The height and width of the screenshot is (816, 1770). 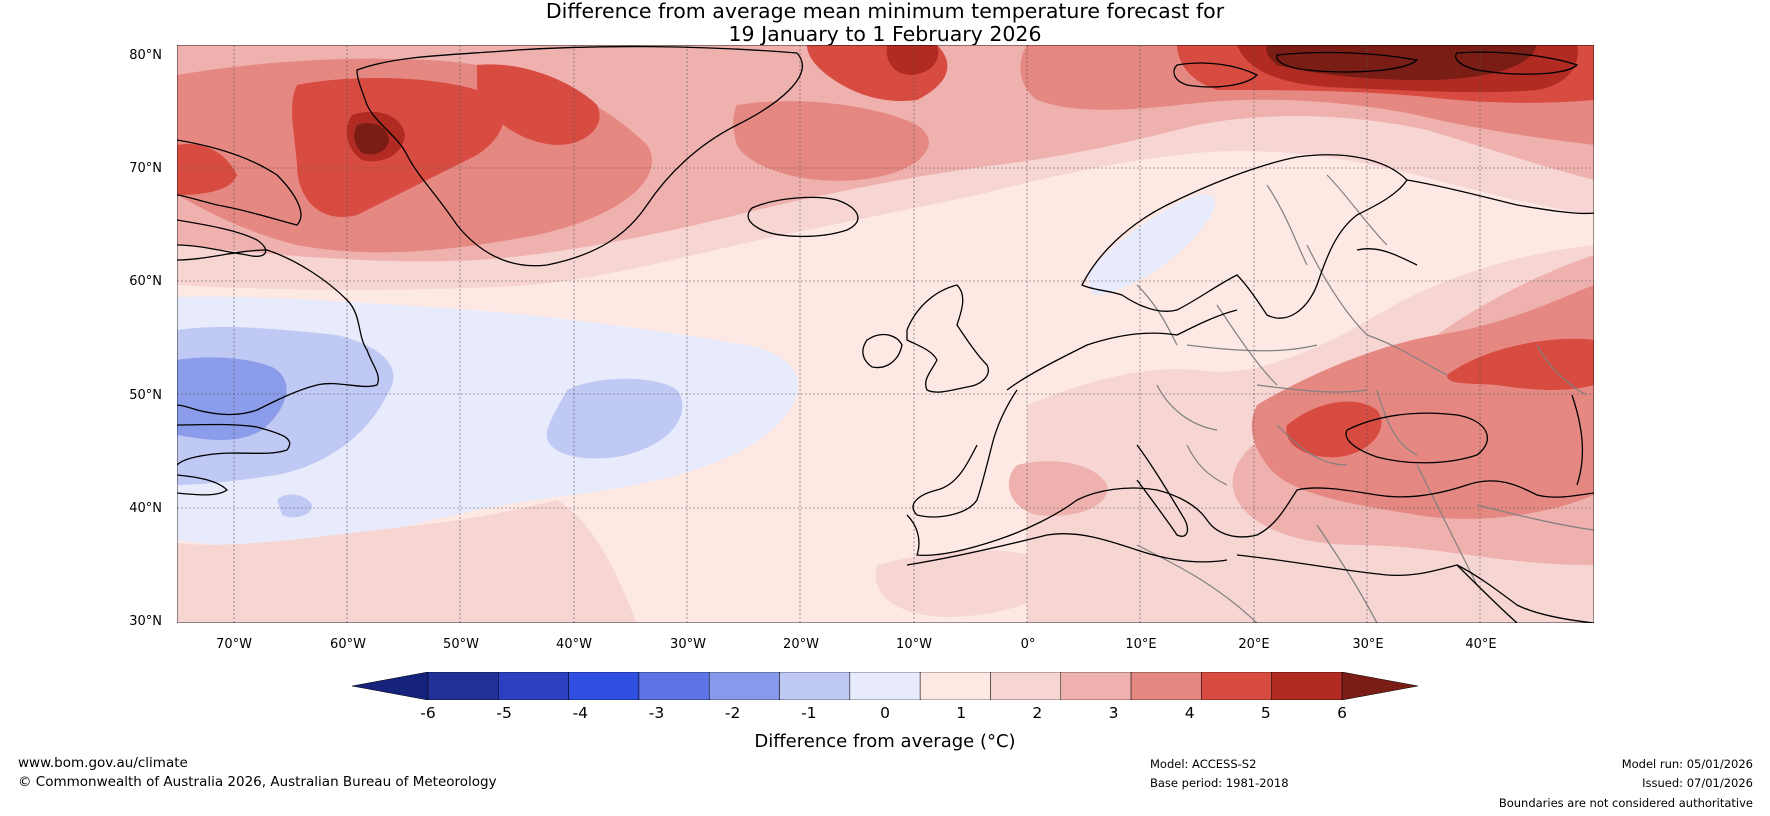 I want to click on lon-label-20e: 20°E, so click(x=1254, y=644).